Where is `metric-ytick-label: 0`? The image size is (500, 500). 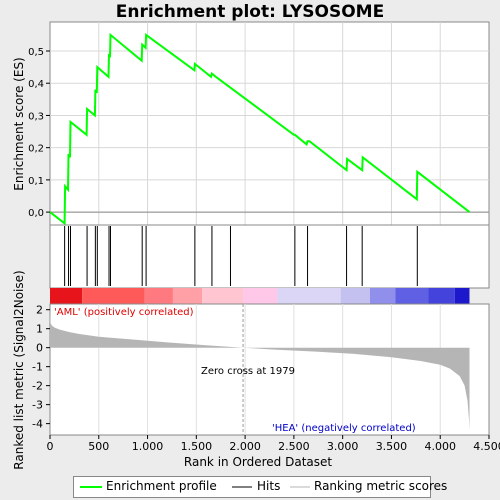 metric-ytick-label: 0 is located at coordinates (39, 348).